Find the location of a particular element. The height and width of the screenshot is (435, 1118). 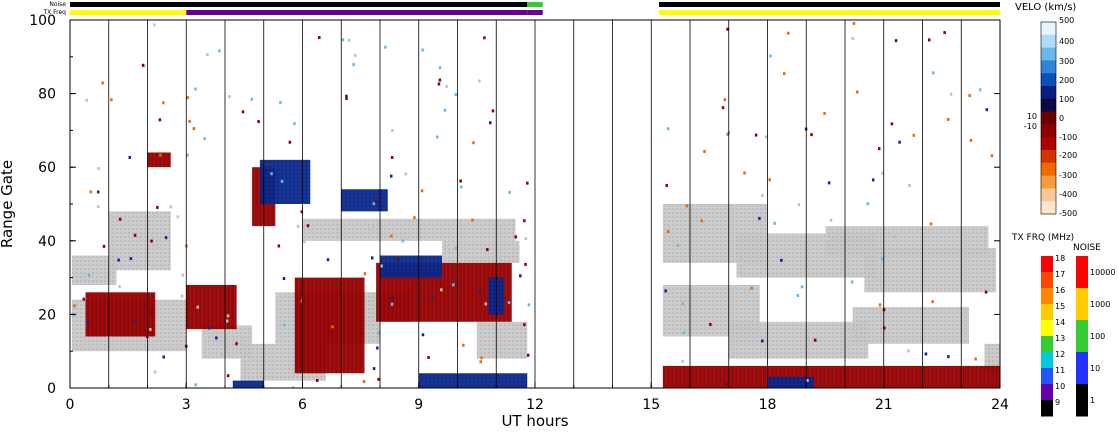

velocity-tick-label: 300 is located at coordinates (1066, 61).